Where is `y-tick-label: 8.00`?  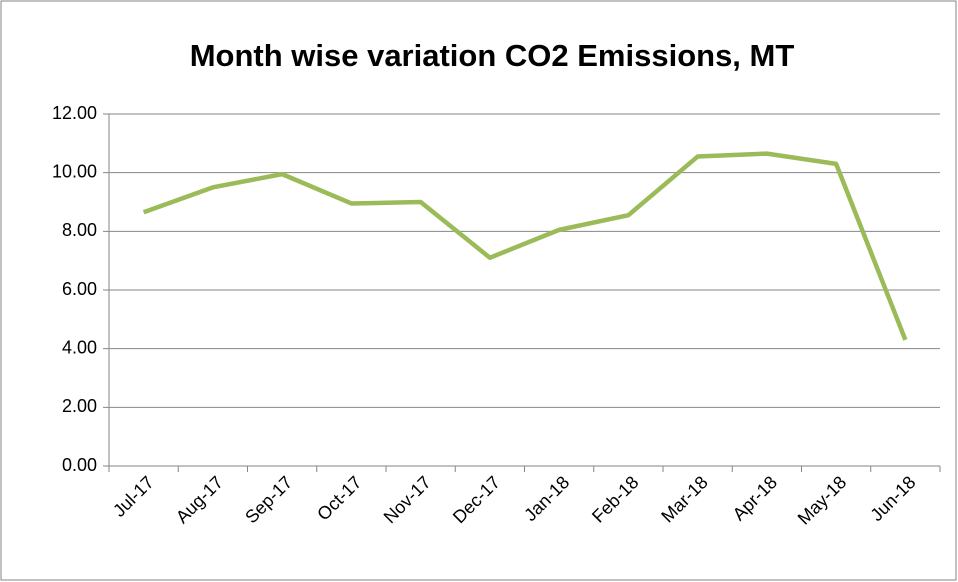 y-tick-label: 8.00 is located at coordinates (79, 230).